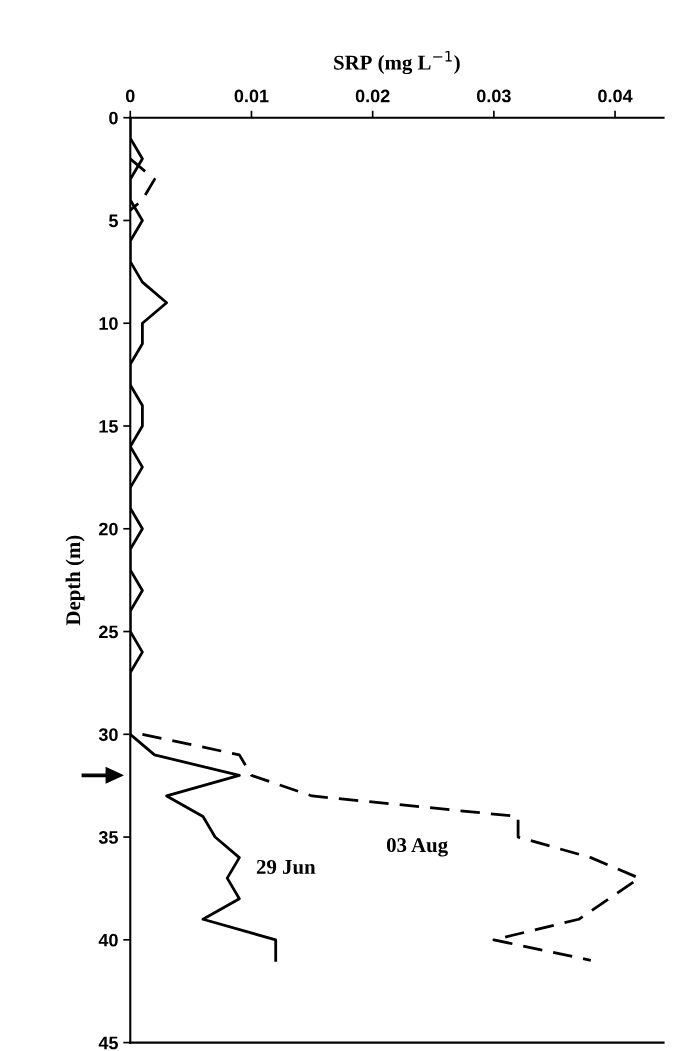 This screenshot has height=1051, width=675. What do you see at coordinates (113, 221) in the screenshot?
I see `y-tick-label: 5` at bounding box center [113, 221].